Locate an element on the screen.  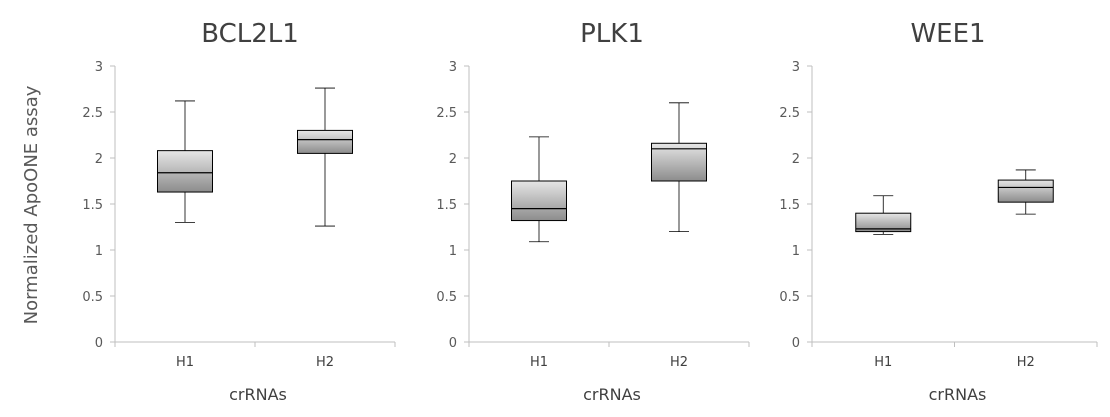
chart-title: WEE1 is located at coordinates (947, 34).